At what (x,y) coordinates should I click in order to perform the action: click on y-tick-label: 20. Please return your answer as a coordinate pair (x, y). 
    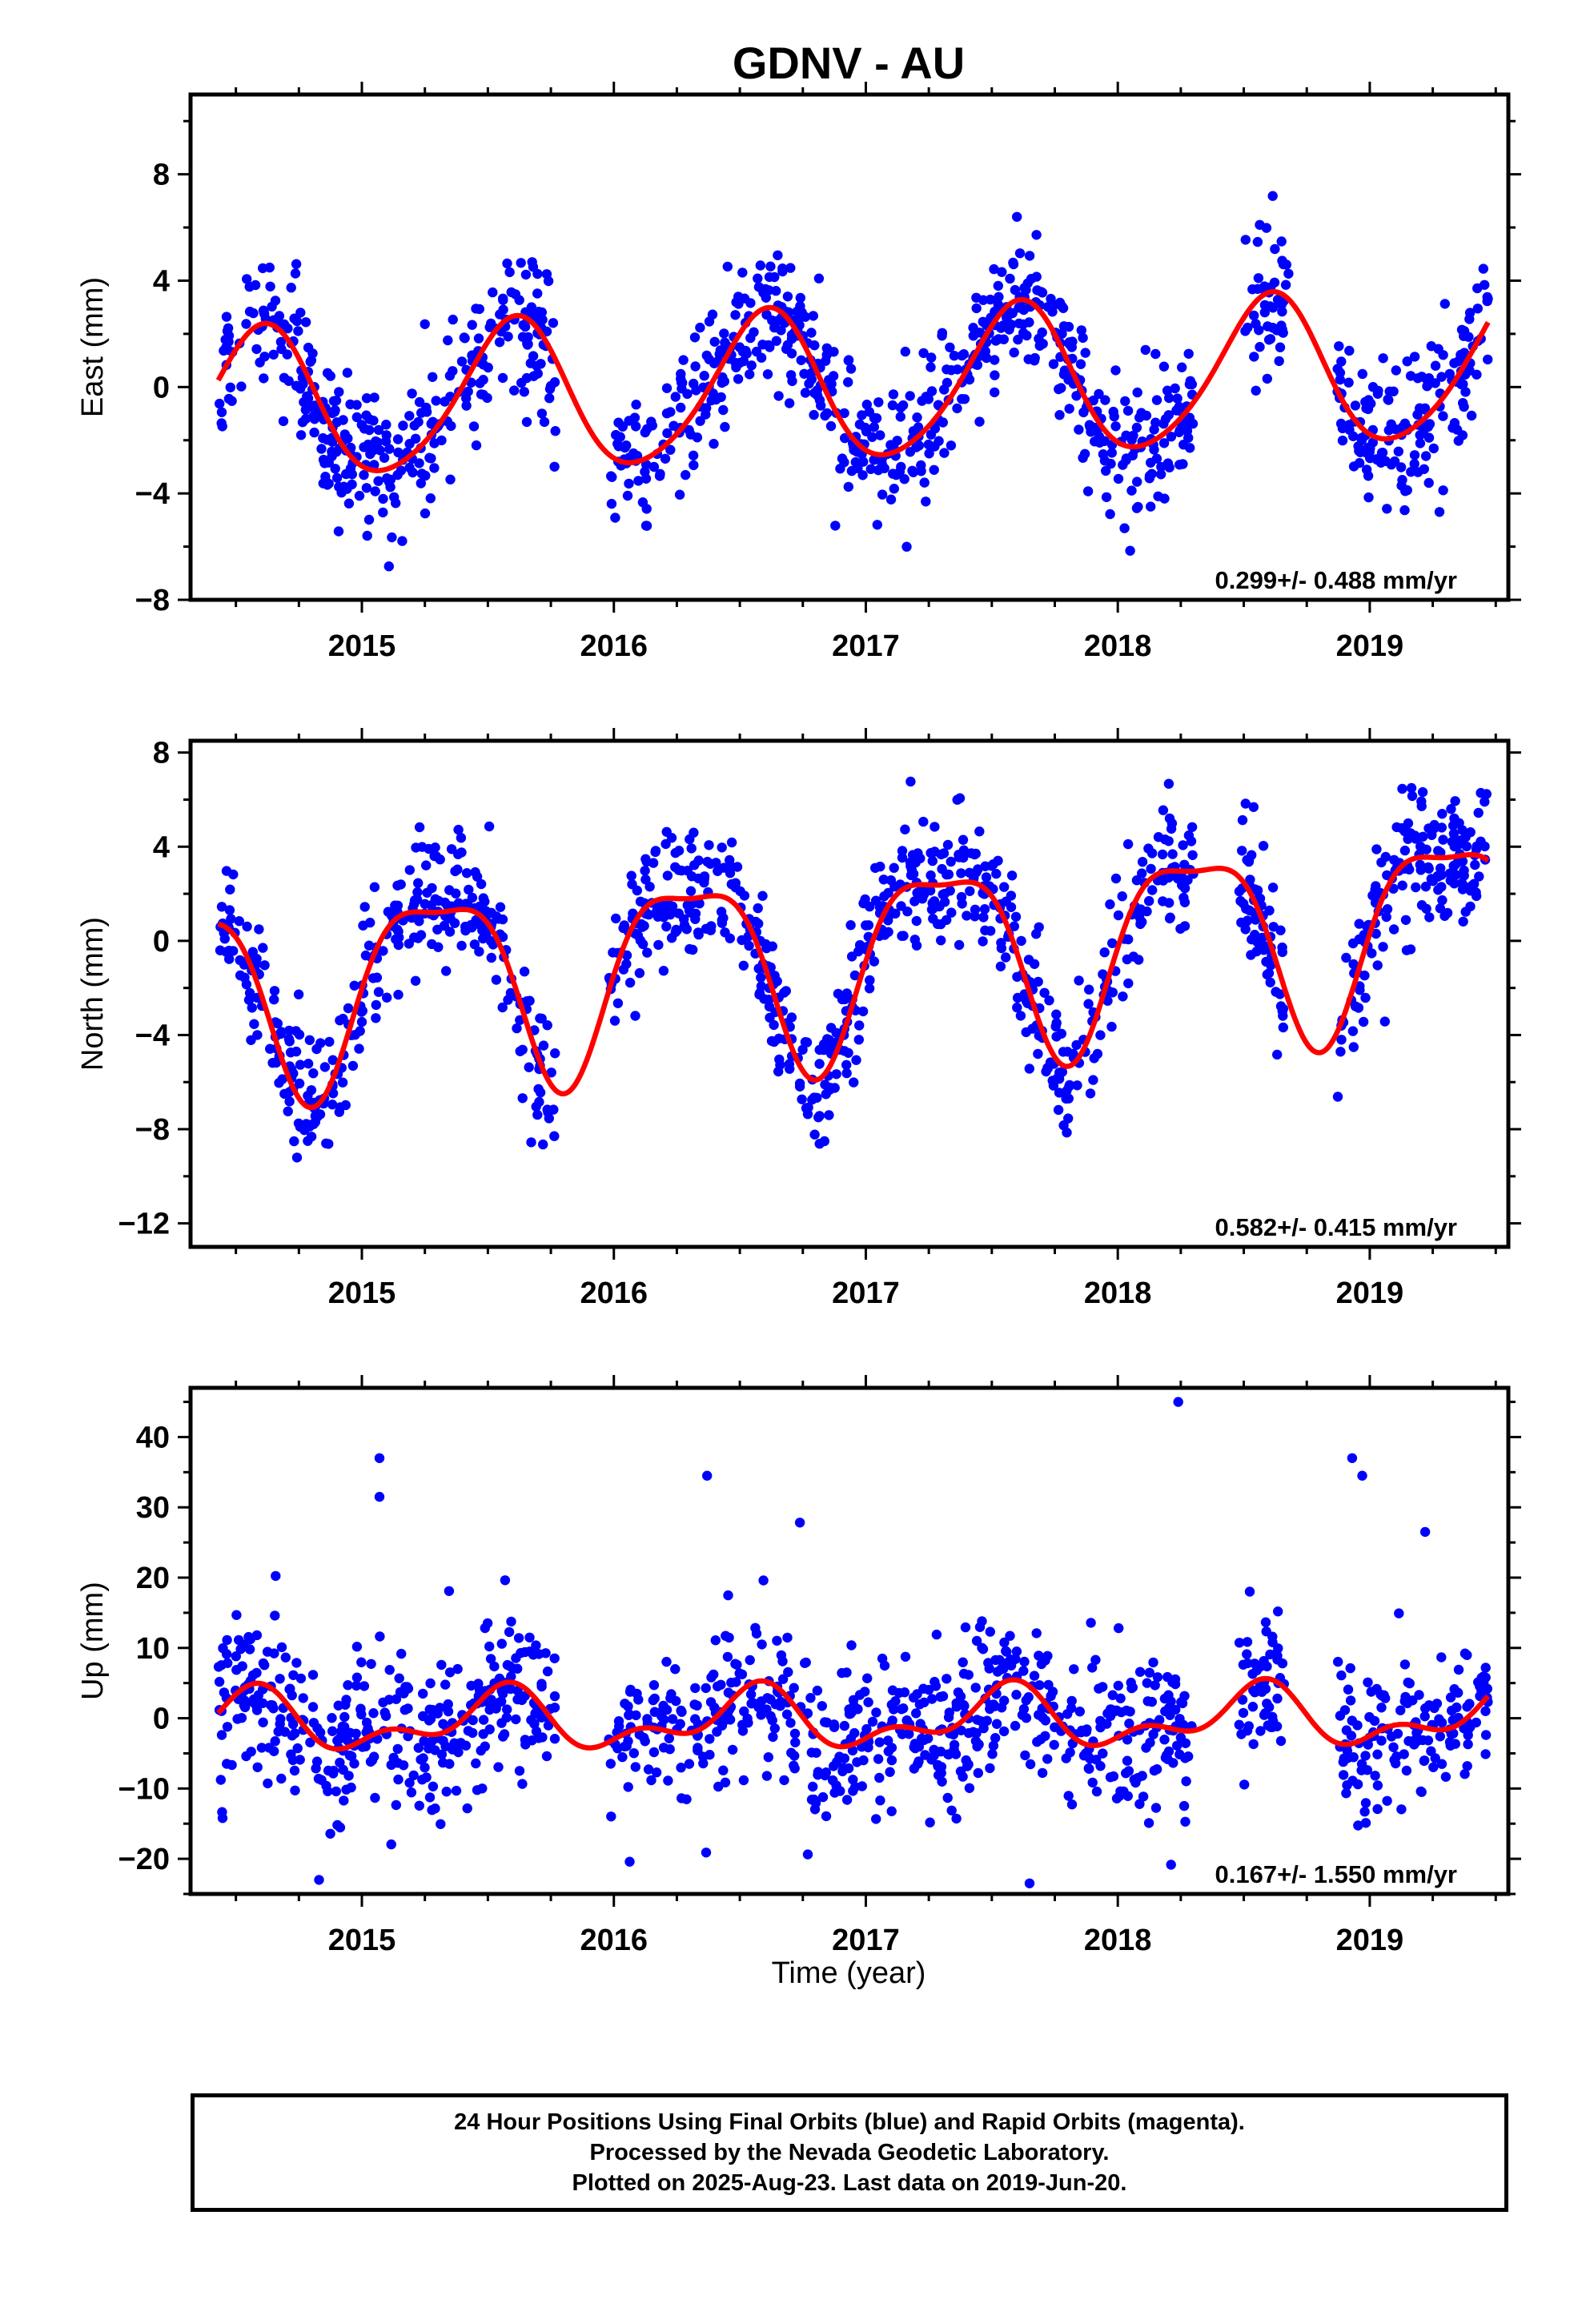
    Looking at the image, I should click on (153, 1578).